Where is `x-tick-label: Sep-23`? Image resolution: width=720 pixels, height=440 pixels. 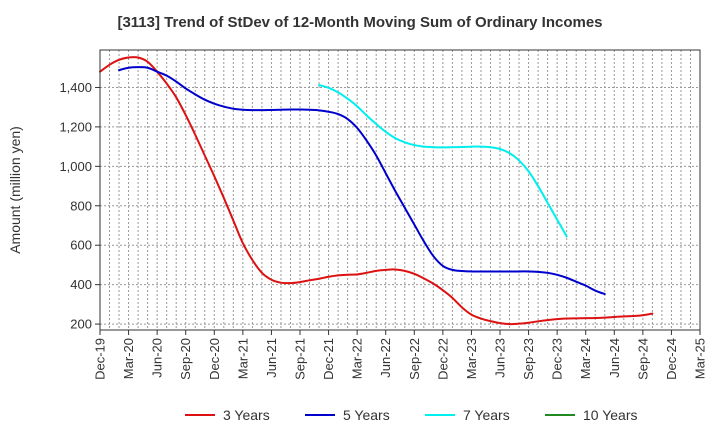
x-tick-label: Sep-23 is located at coordinates (528, 359).